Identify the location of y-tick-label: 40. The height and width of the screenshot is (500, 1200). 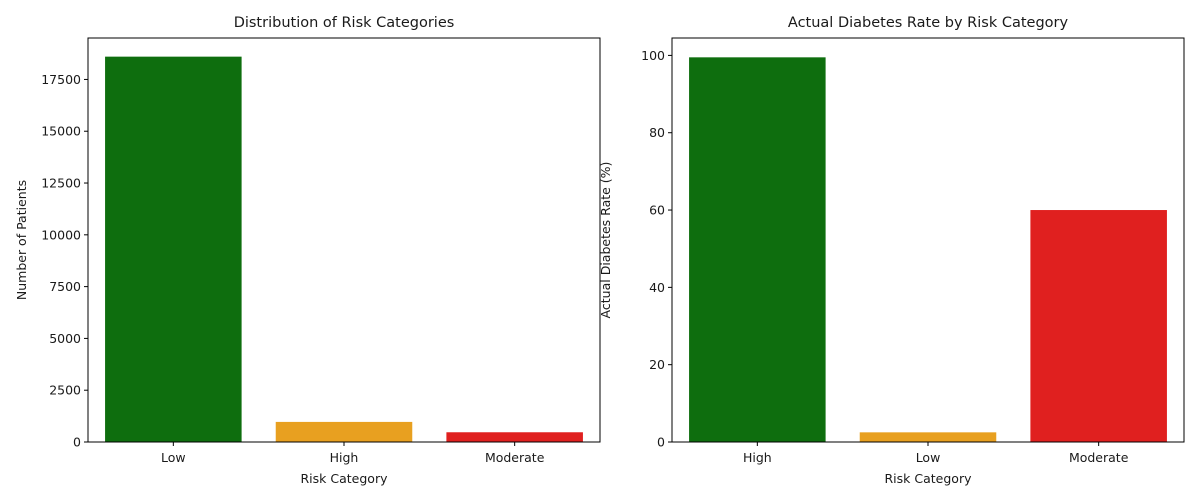
(657, 287).